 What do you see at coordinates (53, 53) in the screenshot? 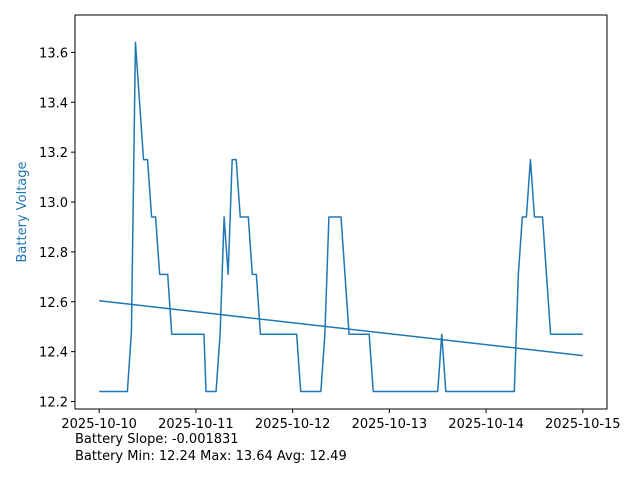
I see `y-tick-label: 13.6` at bounding box center [53, 53].